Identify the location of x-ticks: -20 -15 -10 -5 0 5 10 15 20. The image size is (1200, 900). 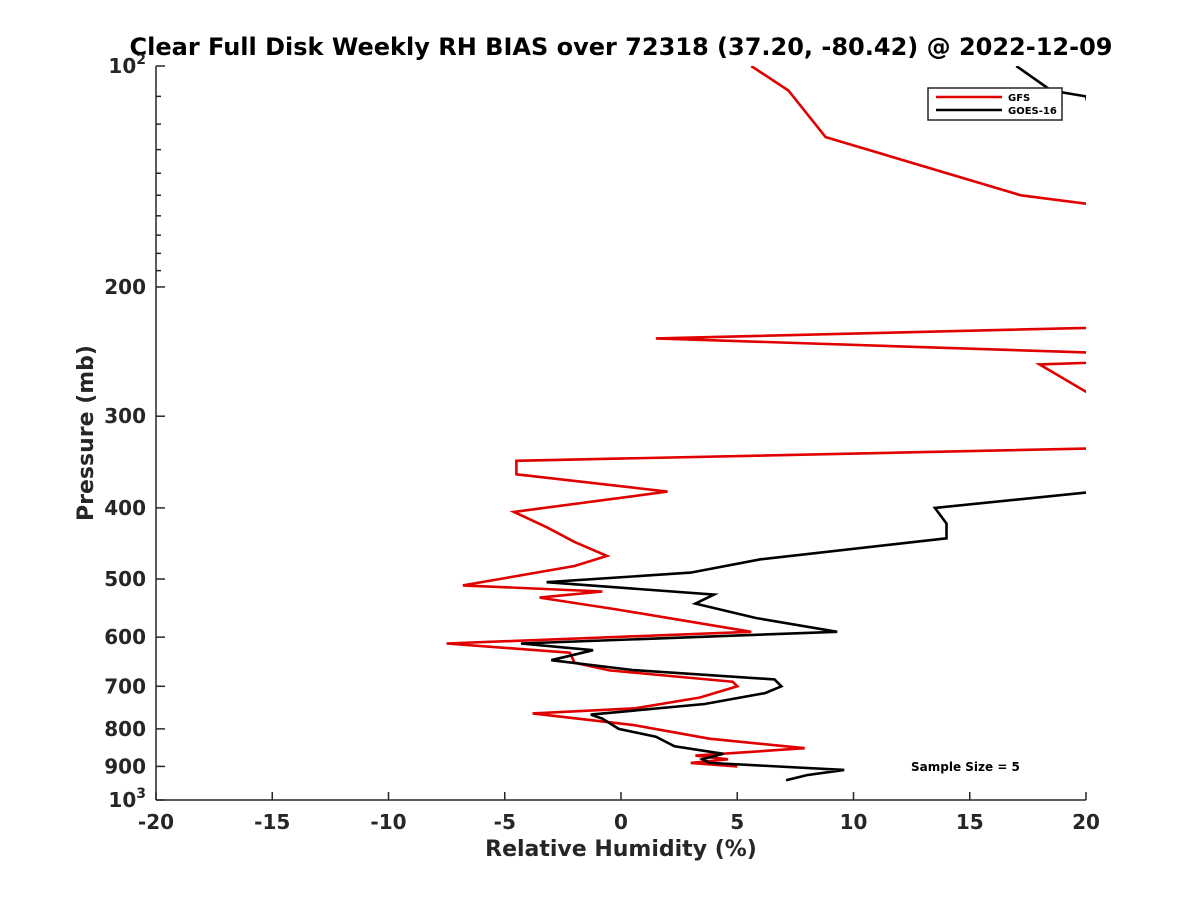
(619, 813).